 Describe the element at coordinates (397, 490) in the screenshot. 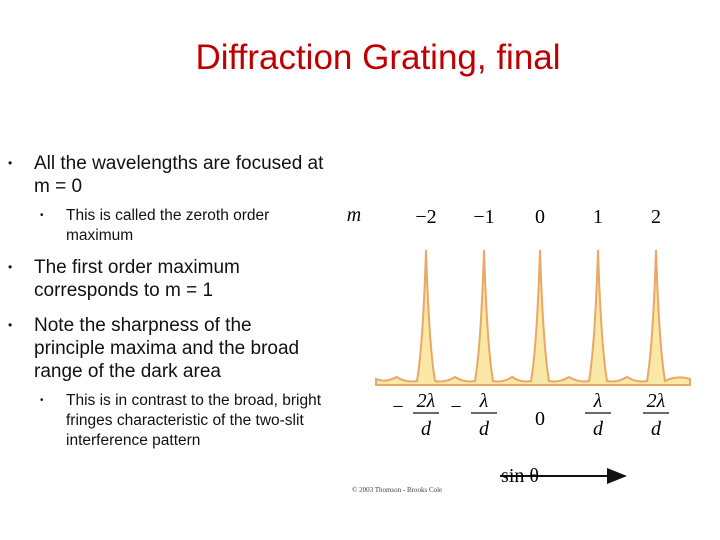

I see `credit: © 2003 Thomson - Brooks Cole` at that location.